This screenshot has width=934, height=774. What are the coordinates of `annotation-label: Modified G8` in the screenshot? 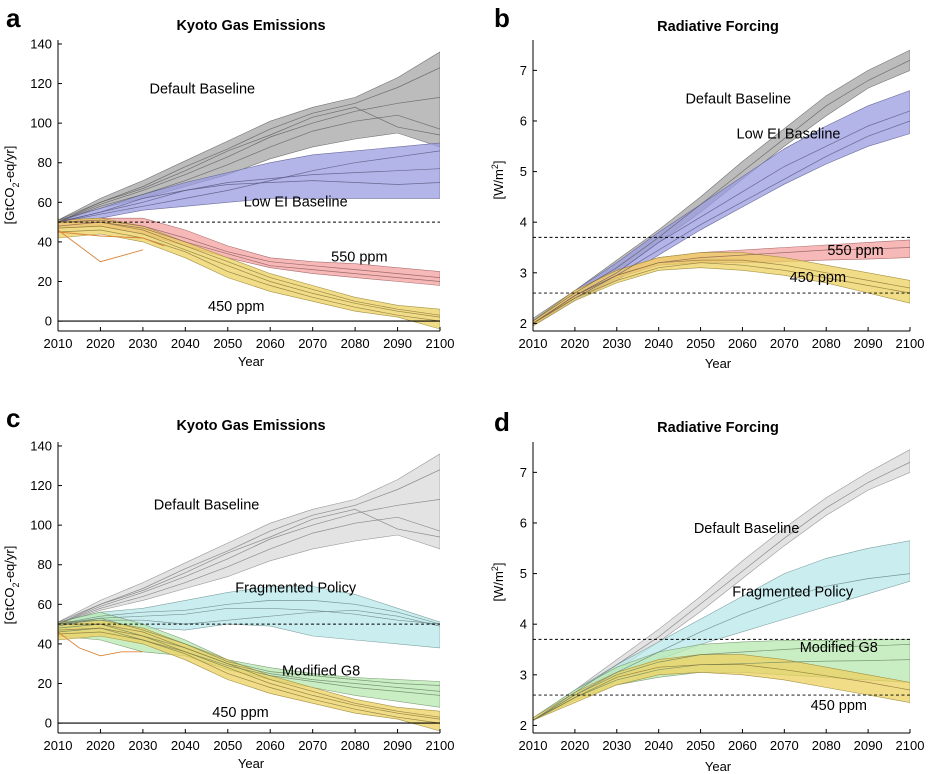 It's located at (321, 672).